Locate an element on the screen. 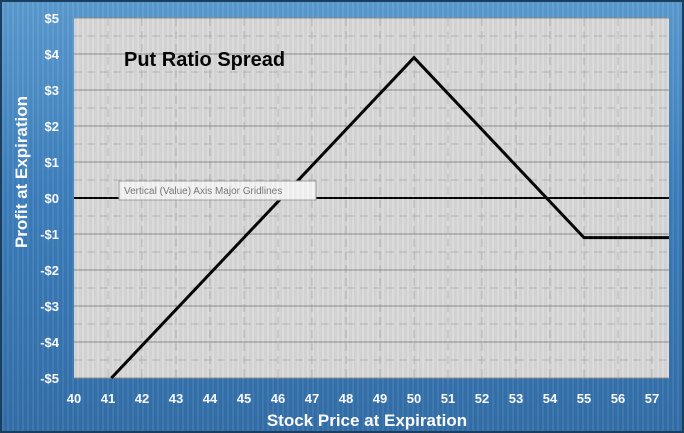 The image size is (684, 433). y-tick-label: -$4 is located at coordinates (50, 342).